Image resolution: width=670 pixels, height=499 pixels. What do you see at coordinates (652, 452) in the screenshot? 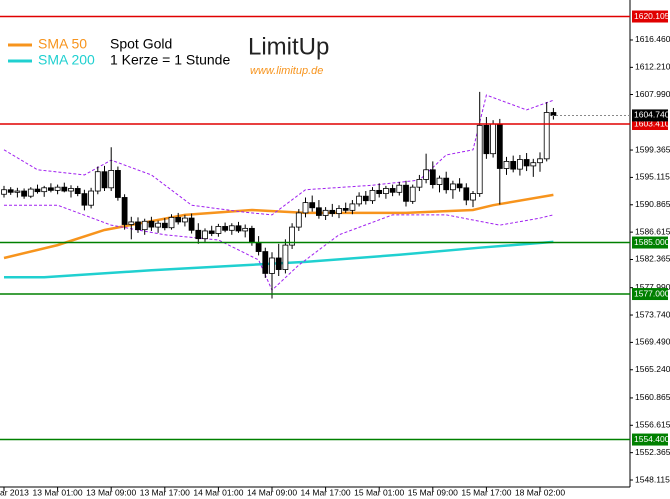
I see `y-tick-label: 1552.365` at bounding box center [652, 452].